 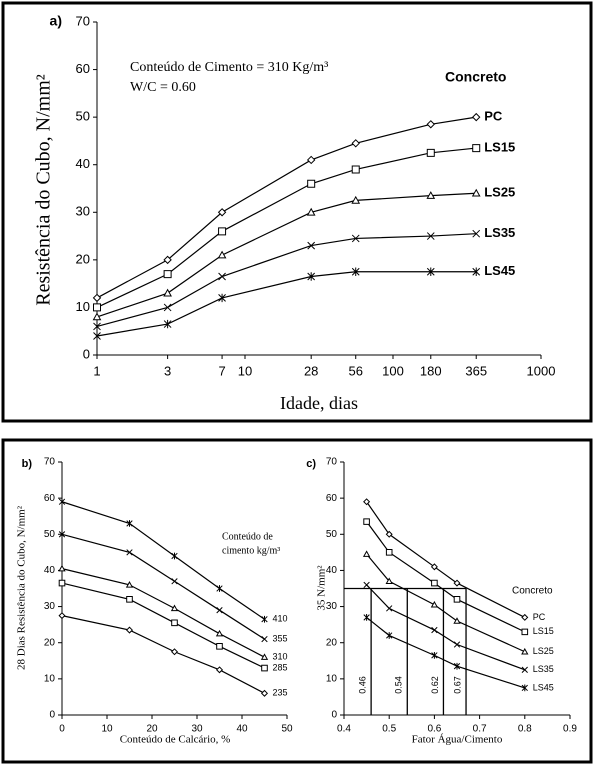 What do you see at coordinates (280, 657) in the screenshot?
I see `series-label: 310` at bounding box center [280, 657].